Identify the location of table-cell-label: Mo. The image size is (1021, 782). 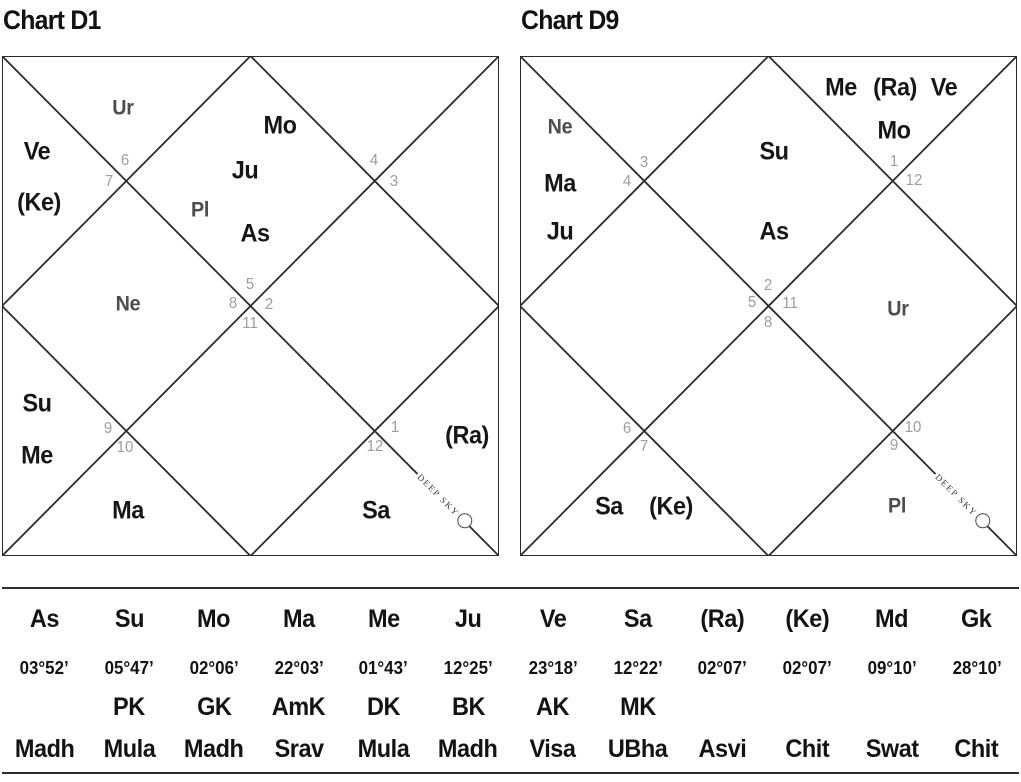
(214, 618).